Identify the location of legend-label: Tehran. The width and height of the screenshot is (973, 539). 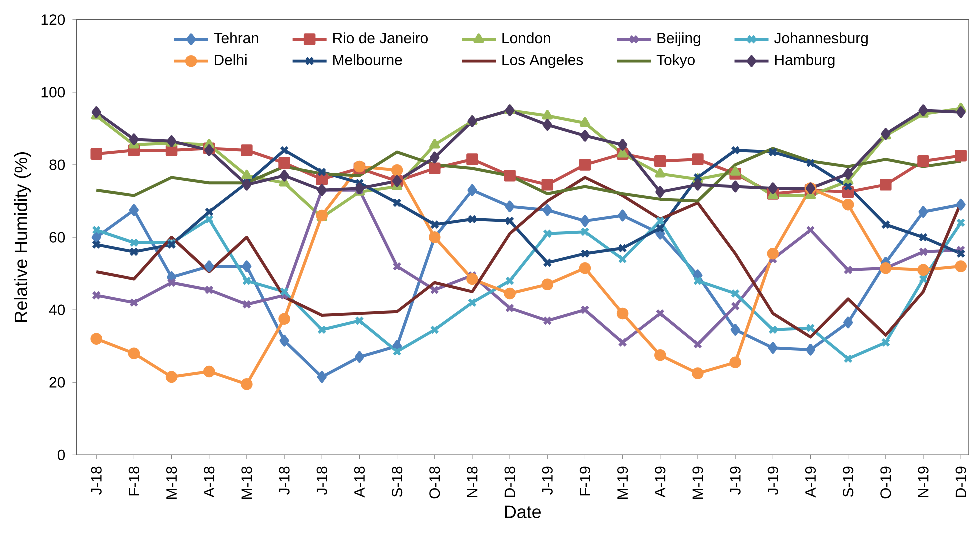
(236, 38).